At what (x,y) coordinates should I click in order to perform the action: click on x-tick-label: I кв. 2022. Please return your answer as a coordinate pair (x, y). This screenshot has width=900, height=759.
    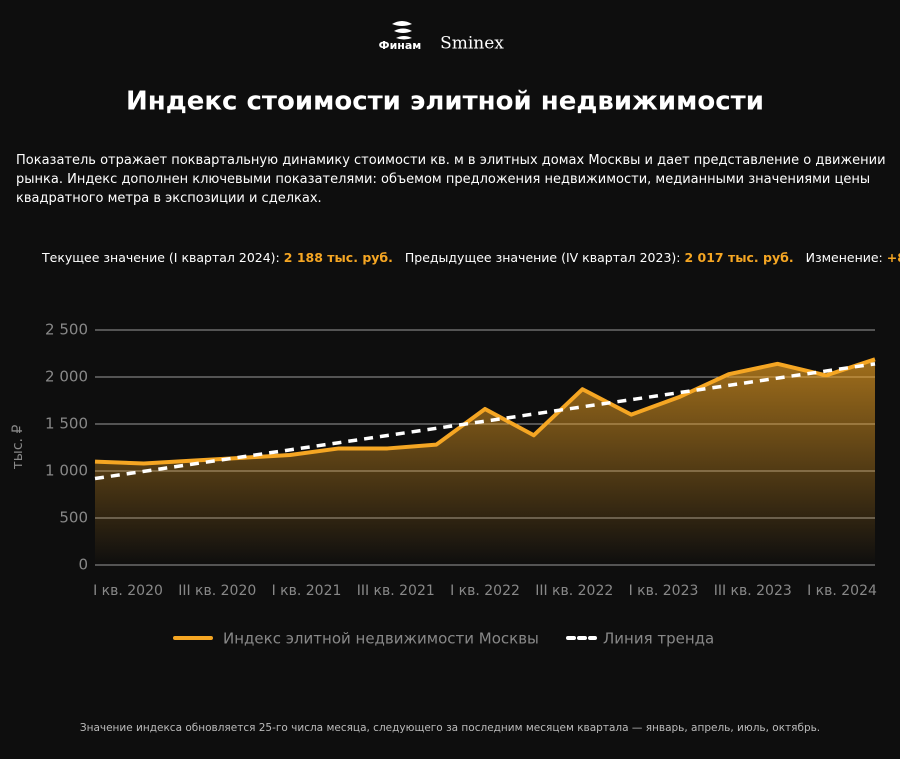
    Looking at the image, I should click on (485, 591).